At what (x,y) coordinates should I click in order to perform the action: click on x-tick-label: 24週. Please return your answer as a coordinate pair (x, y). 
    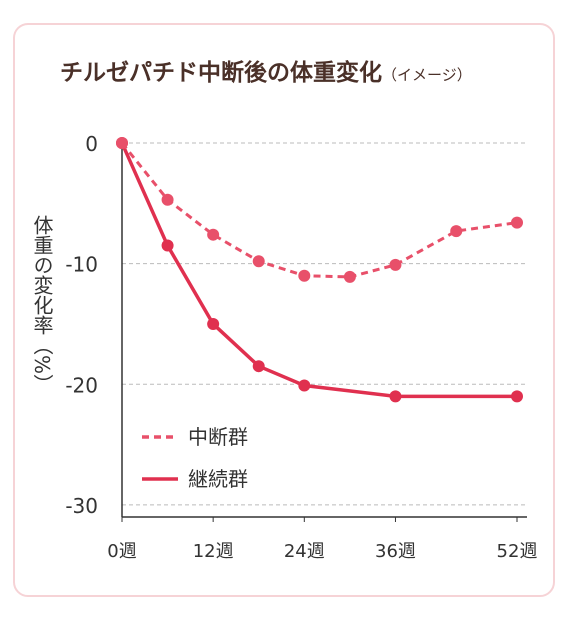
    Looking at the image, I should click on (304, 551).